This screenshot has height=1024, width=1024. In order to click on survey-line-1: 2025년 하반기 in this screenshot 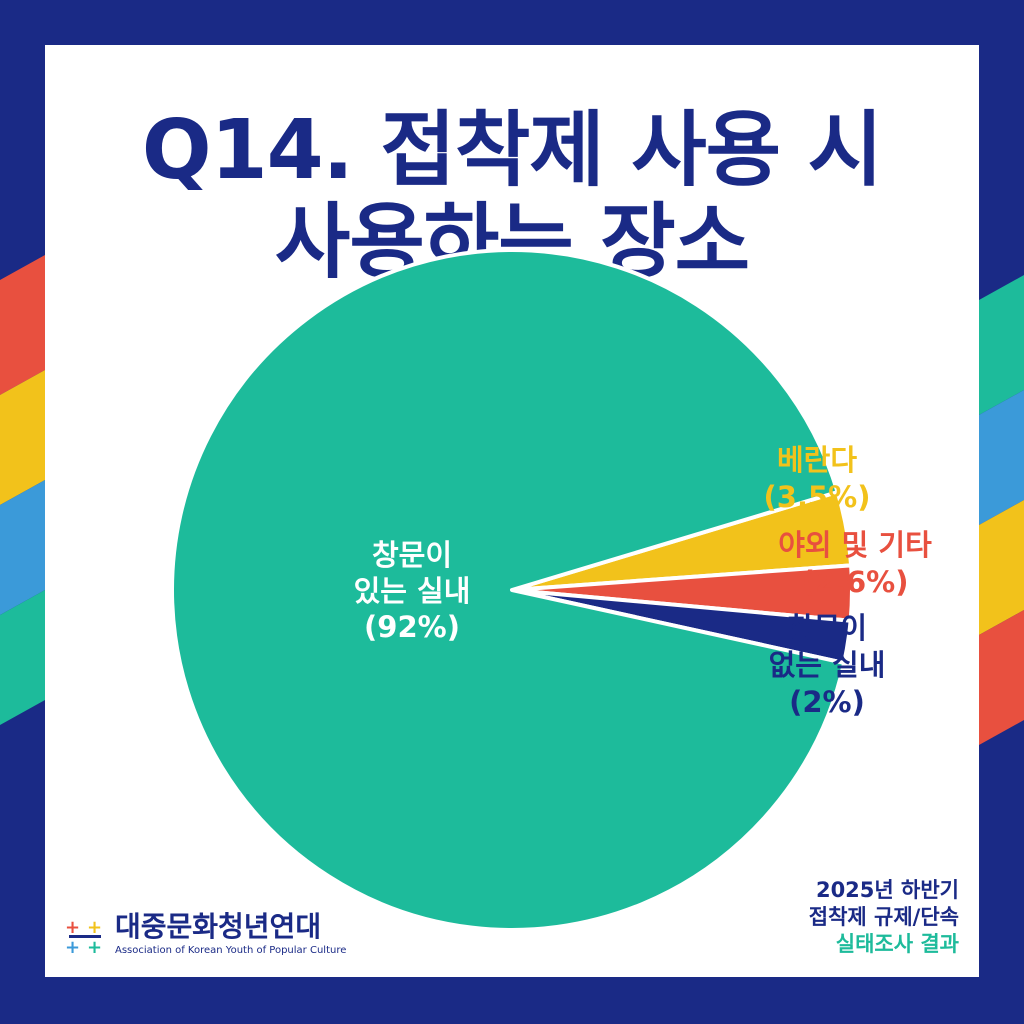, I will do `click(887, 890)`.